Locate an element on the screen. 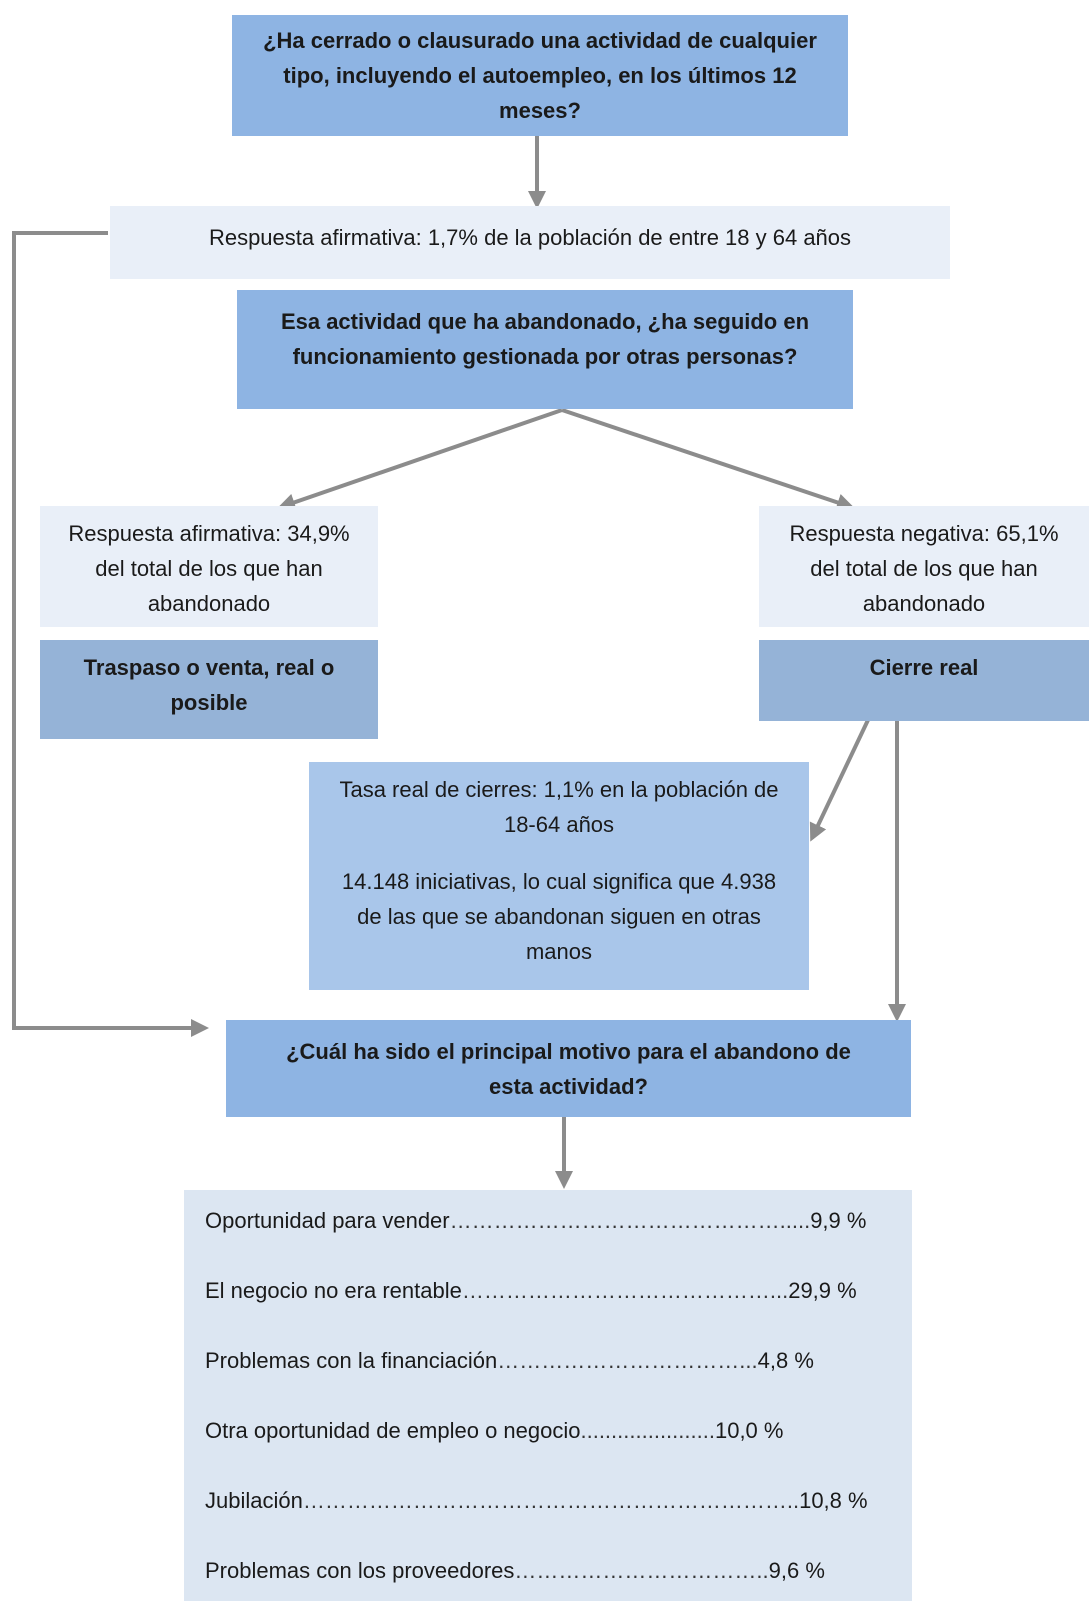 Image resolution: width=1090 pixels, height=1624 pixels. reason-leader-dots: ………………………………………………………….. is located at coordinates (551, 1500).